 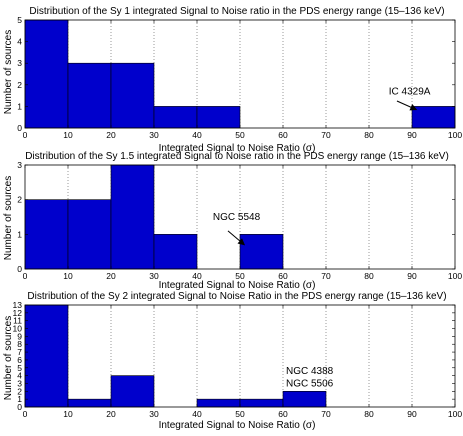 I want to click on annotation-label: NGC 4388, so click(x=310, y=371).